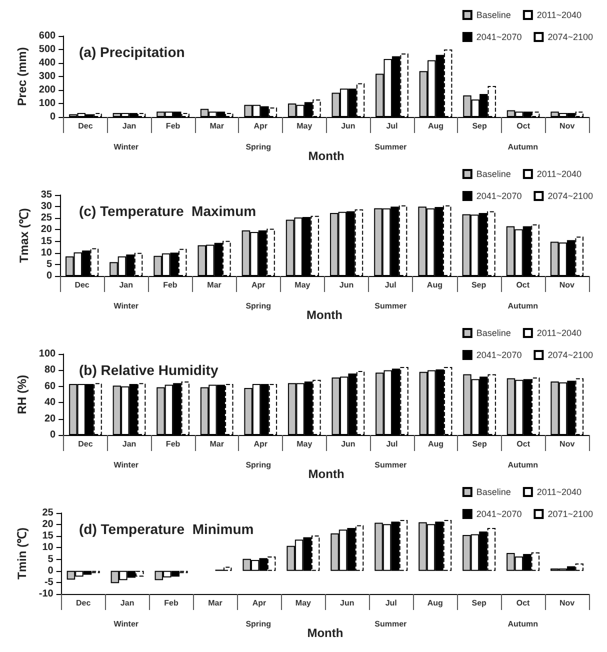  I want to click on legend-label: 2071~2100, so click(571, 514).